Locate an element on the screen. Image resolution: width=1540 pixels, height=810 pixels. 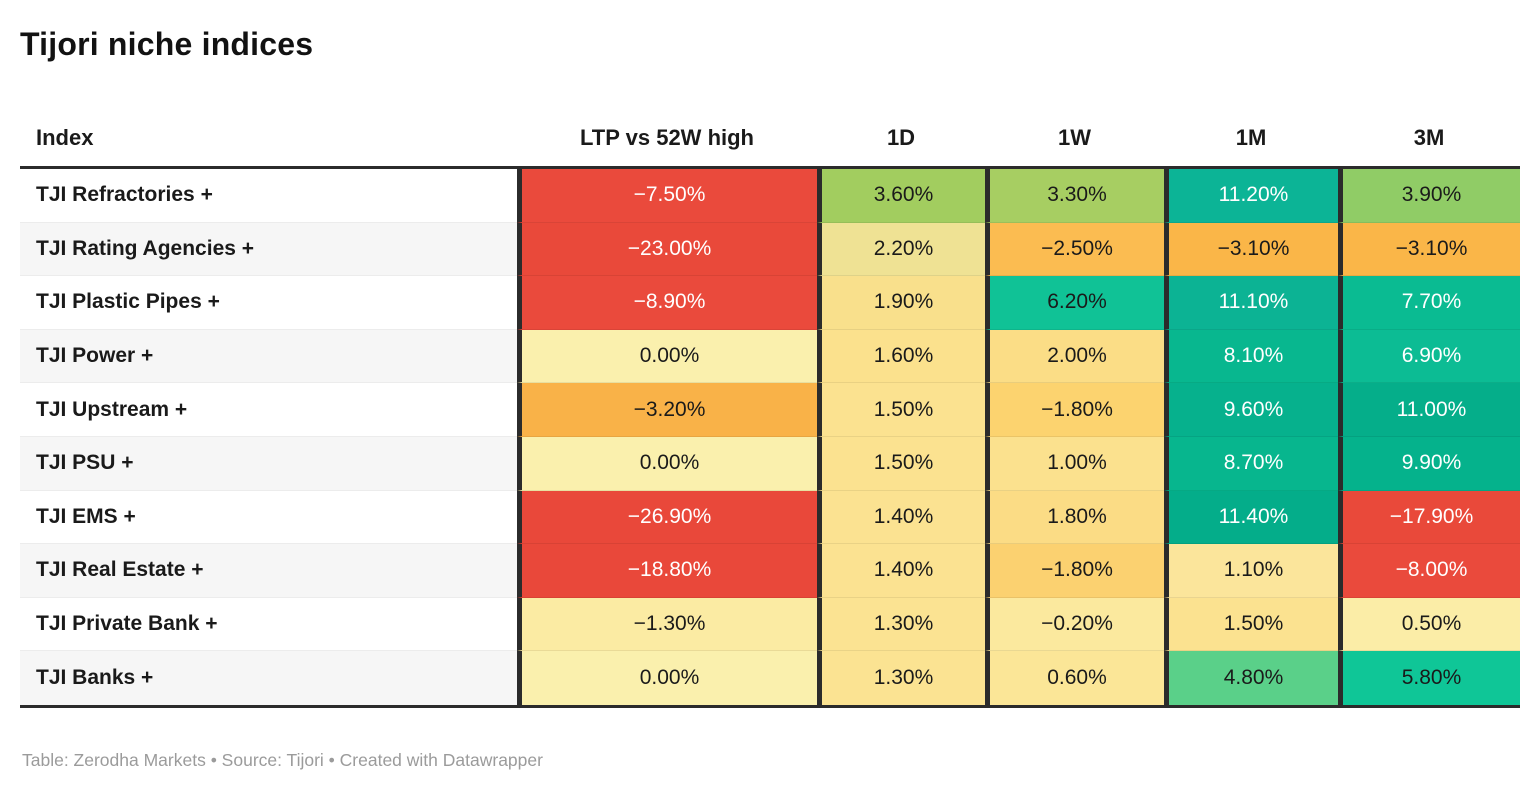
value-cell-1m: −3.10% is located at coordinates (1251, 249).